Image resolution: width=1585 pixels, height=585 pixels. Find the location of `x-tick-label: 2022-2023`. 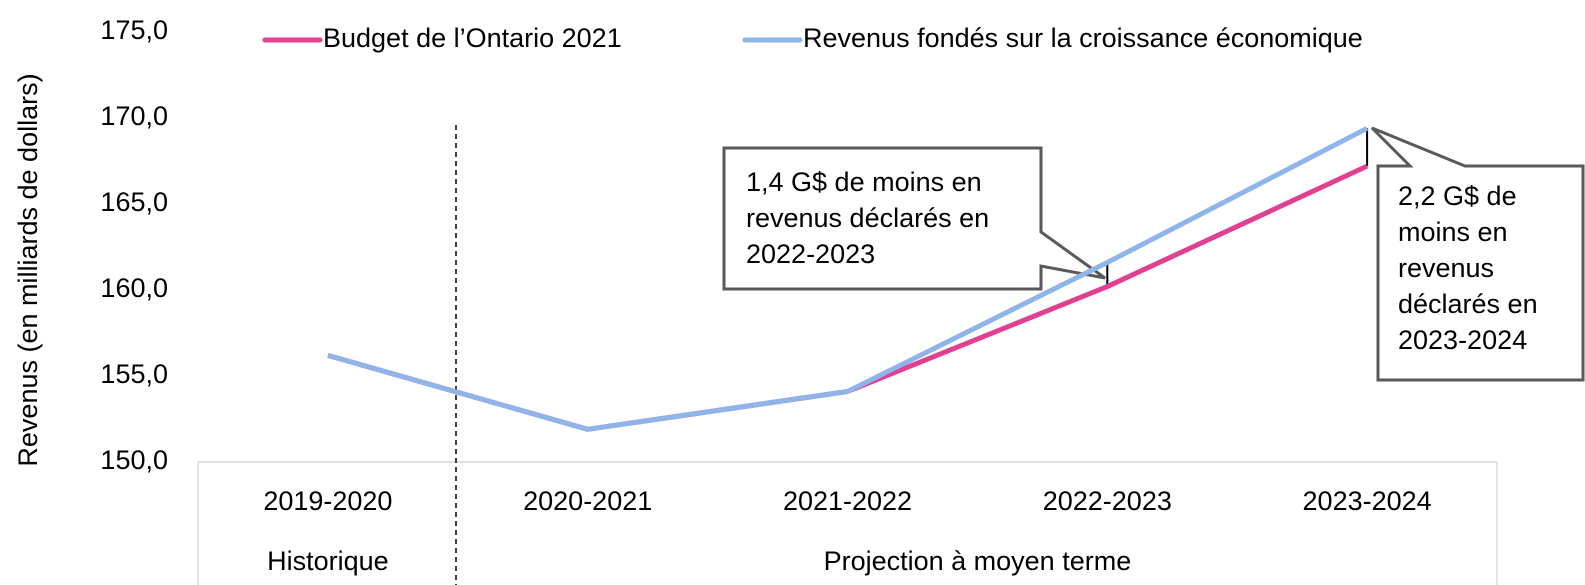

x-tick-label: 2022-2023 is located at coordinates (1107, 501).